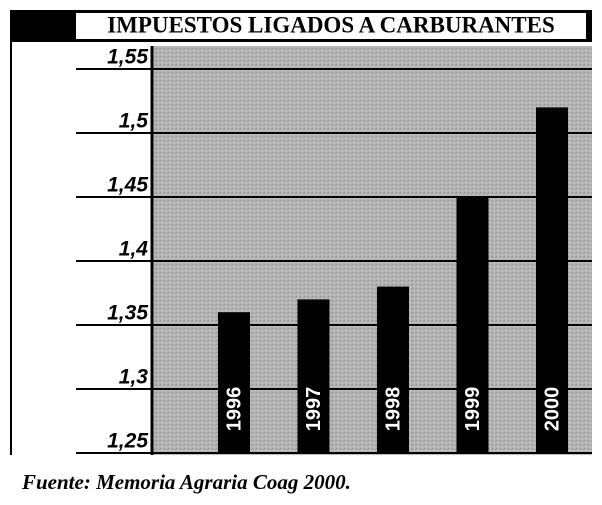 This screenshot has height=505, width=602. Describe the element at coordinates (314, 409) in the screenshot. I see `x-tick-label: 1997` at that location.